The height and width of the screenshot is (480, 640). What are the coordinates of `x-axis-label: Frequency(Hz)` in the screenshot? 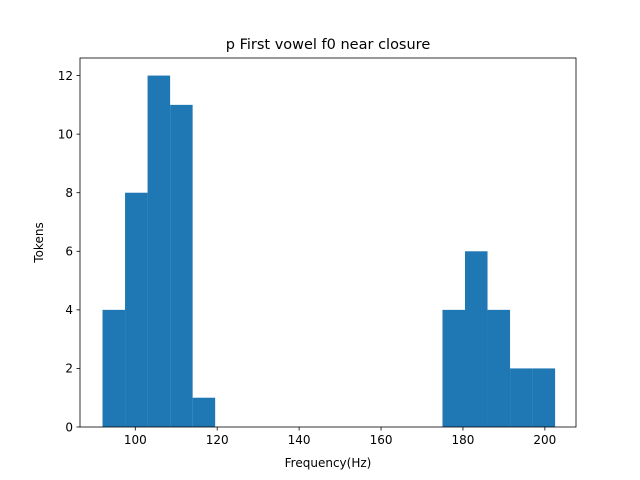 It's located at (328, 463).